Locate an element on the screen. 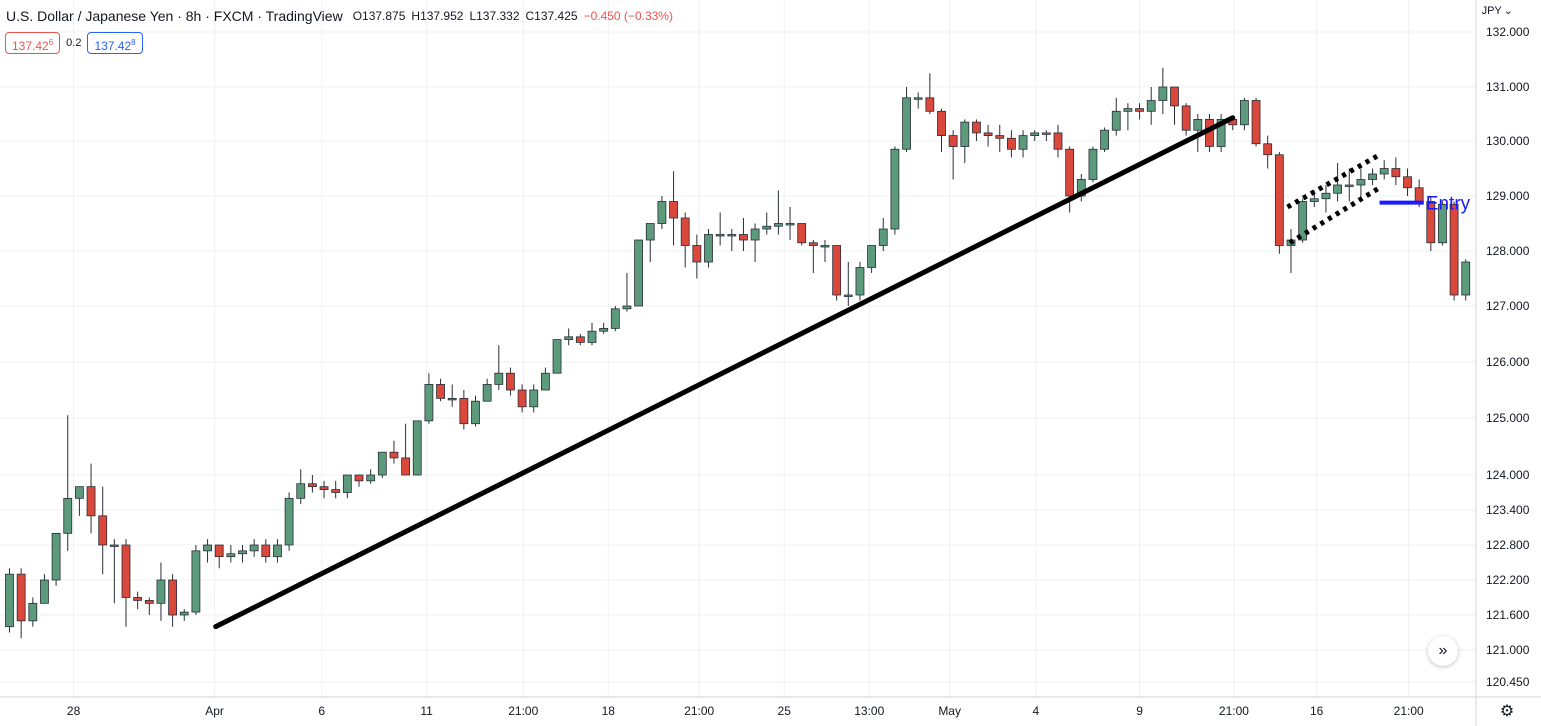 The height and width of the screenshot is (726, 1541). high-value: H137.952 is located at coordinates (437, 16).